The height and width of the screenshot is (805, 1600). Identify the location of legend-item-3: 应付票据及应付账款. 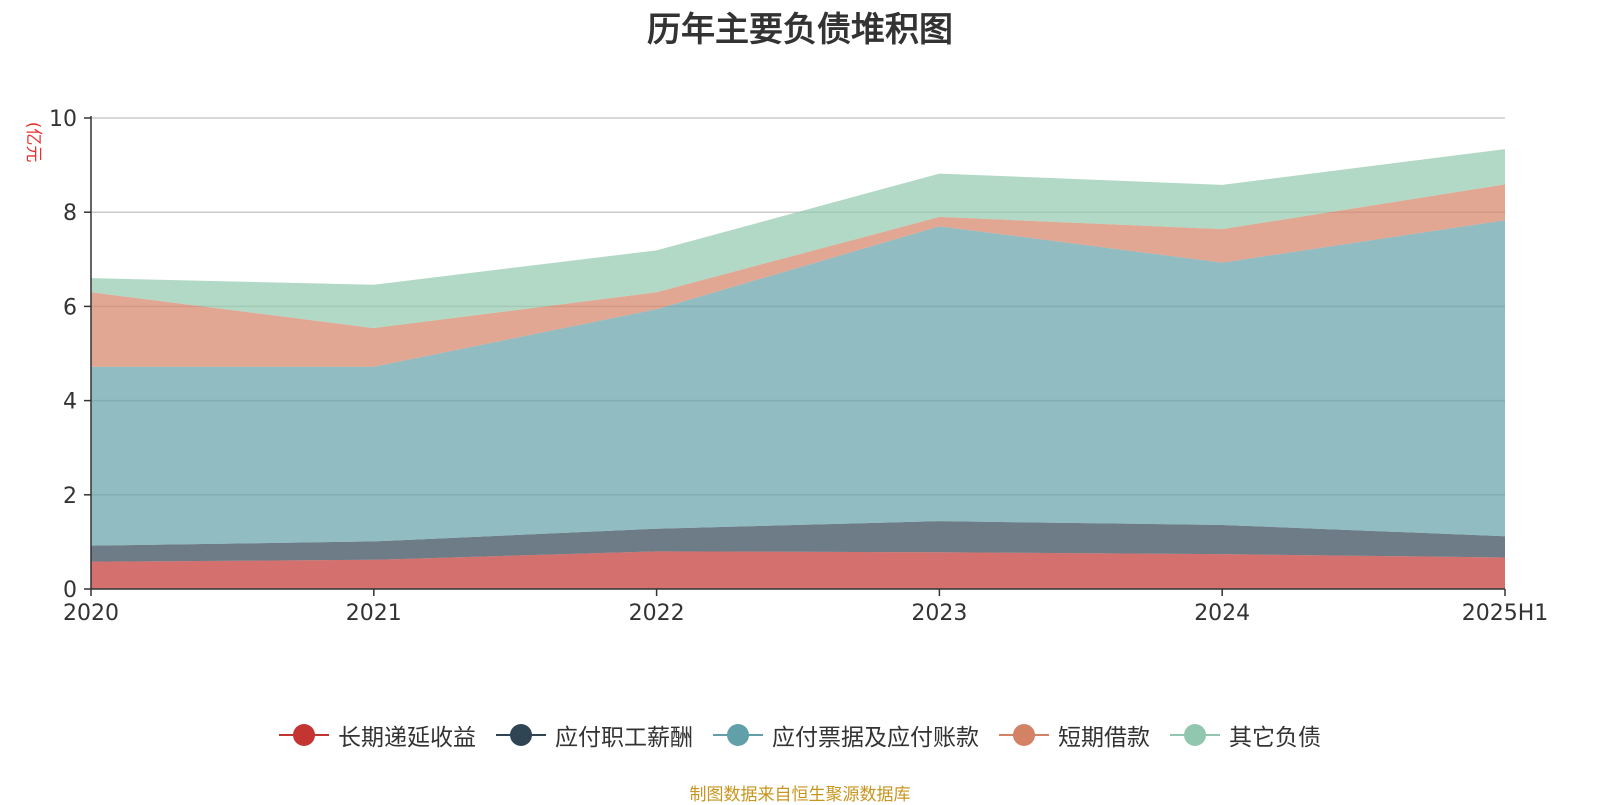
(846, 735).